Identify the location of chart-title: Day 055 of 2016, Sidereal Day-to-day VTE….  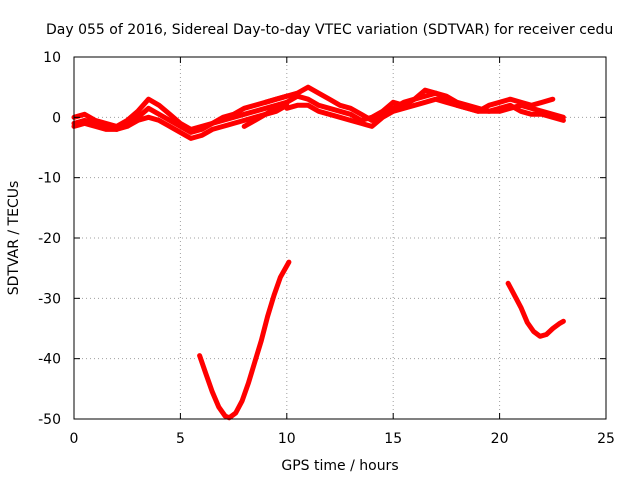
(329, 30).